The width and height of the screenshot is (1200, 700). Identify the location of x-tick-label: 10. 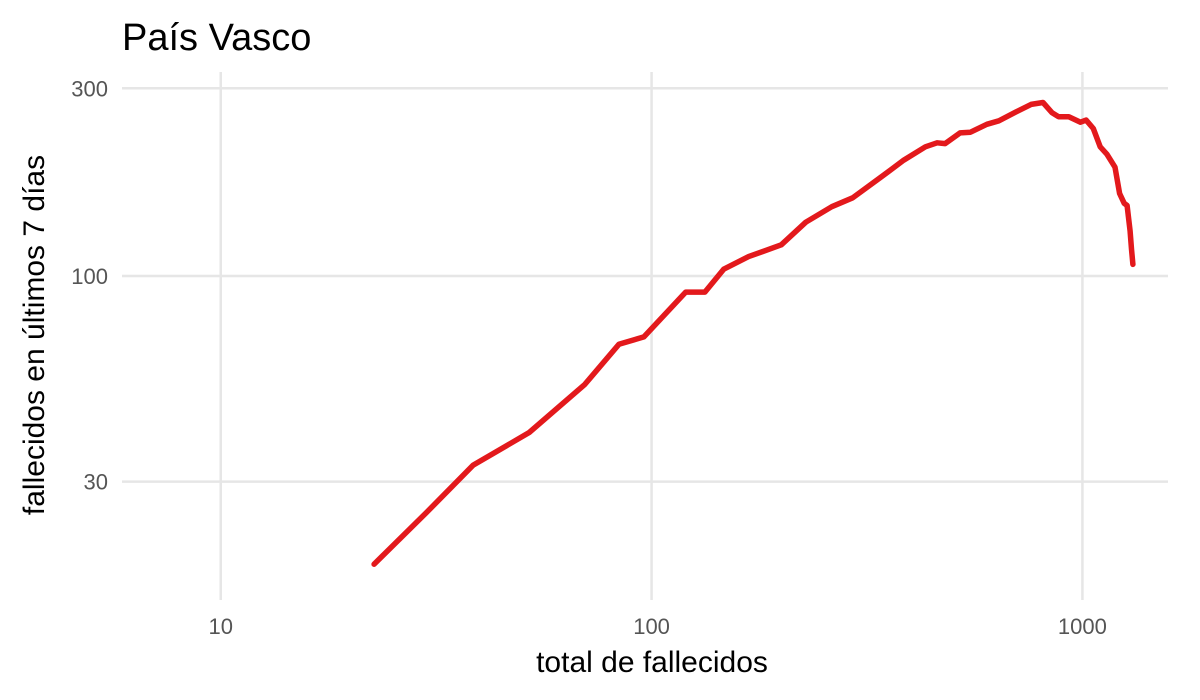
(220, 626).